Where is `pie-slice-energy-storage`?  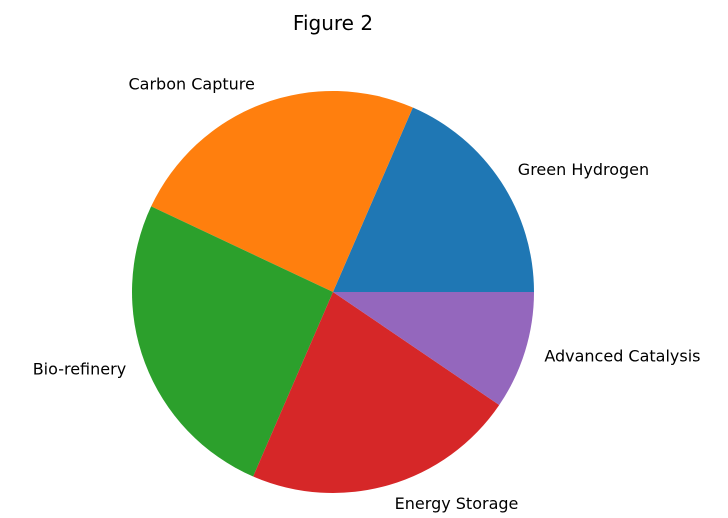
pie-slice-energy-storage is located at coordinates (376, 393).